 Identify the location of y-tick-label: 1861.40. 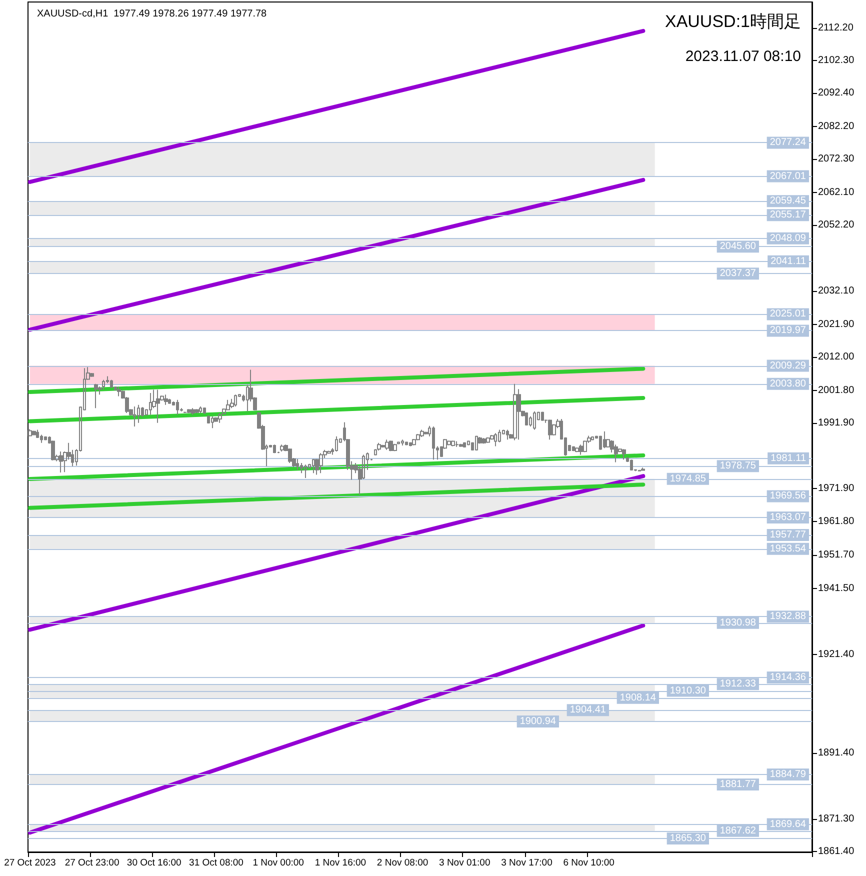
(836, 851).